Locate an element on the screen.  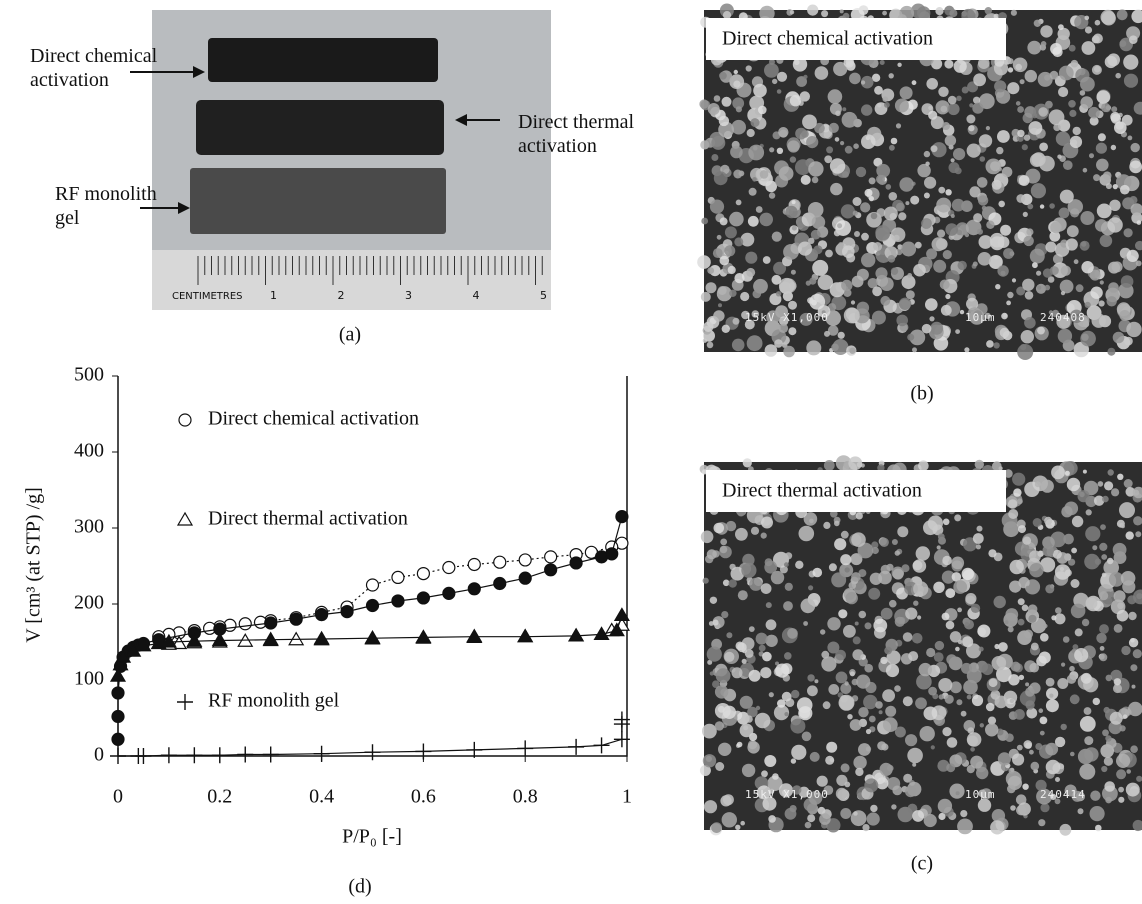
arrow-head is located at coordinates (461, 120).